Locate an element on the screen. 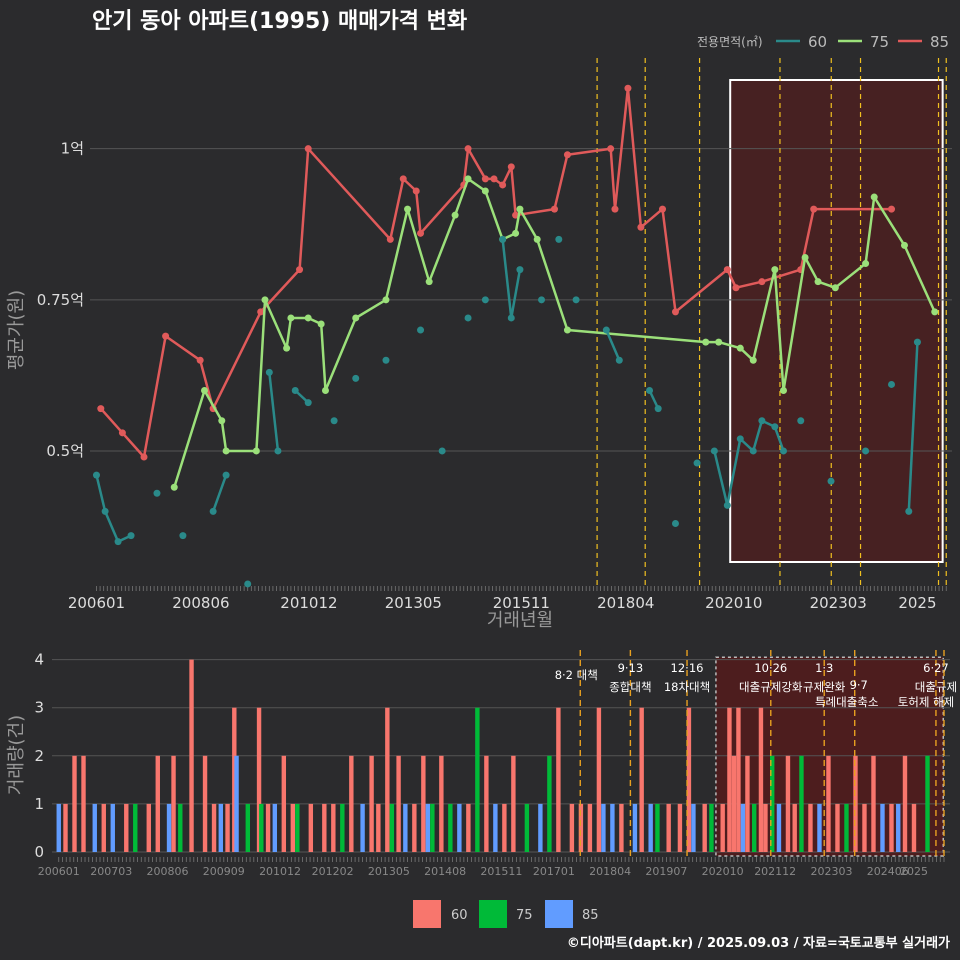 Image resolution: width=960 pixels, height=960 pixels. volume-x-tick-label: 202406 is located at coordinates (888, 871).